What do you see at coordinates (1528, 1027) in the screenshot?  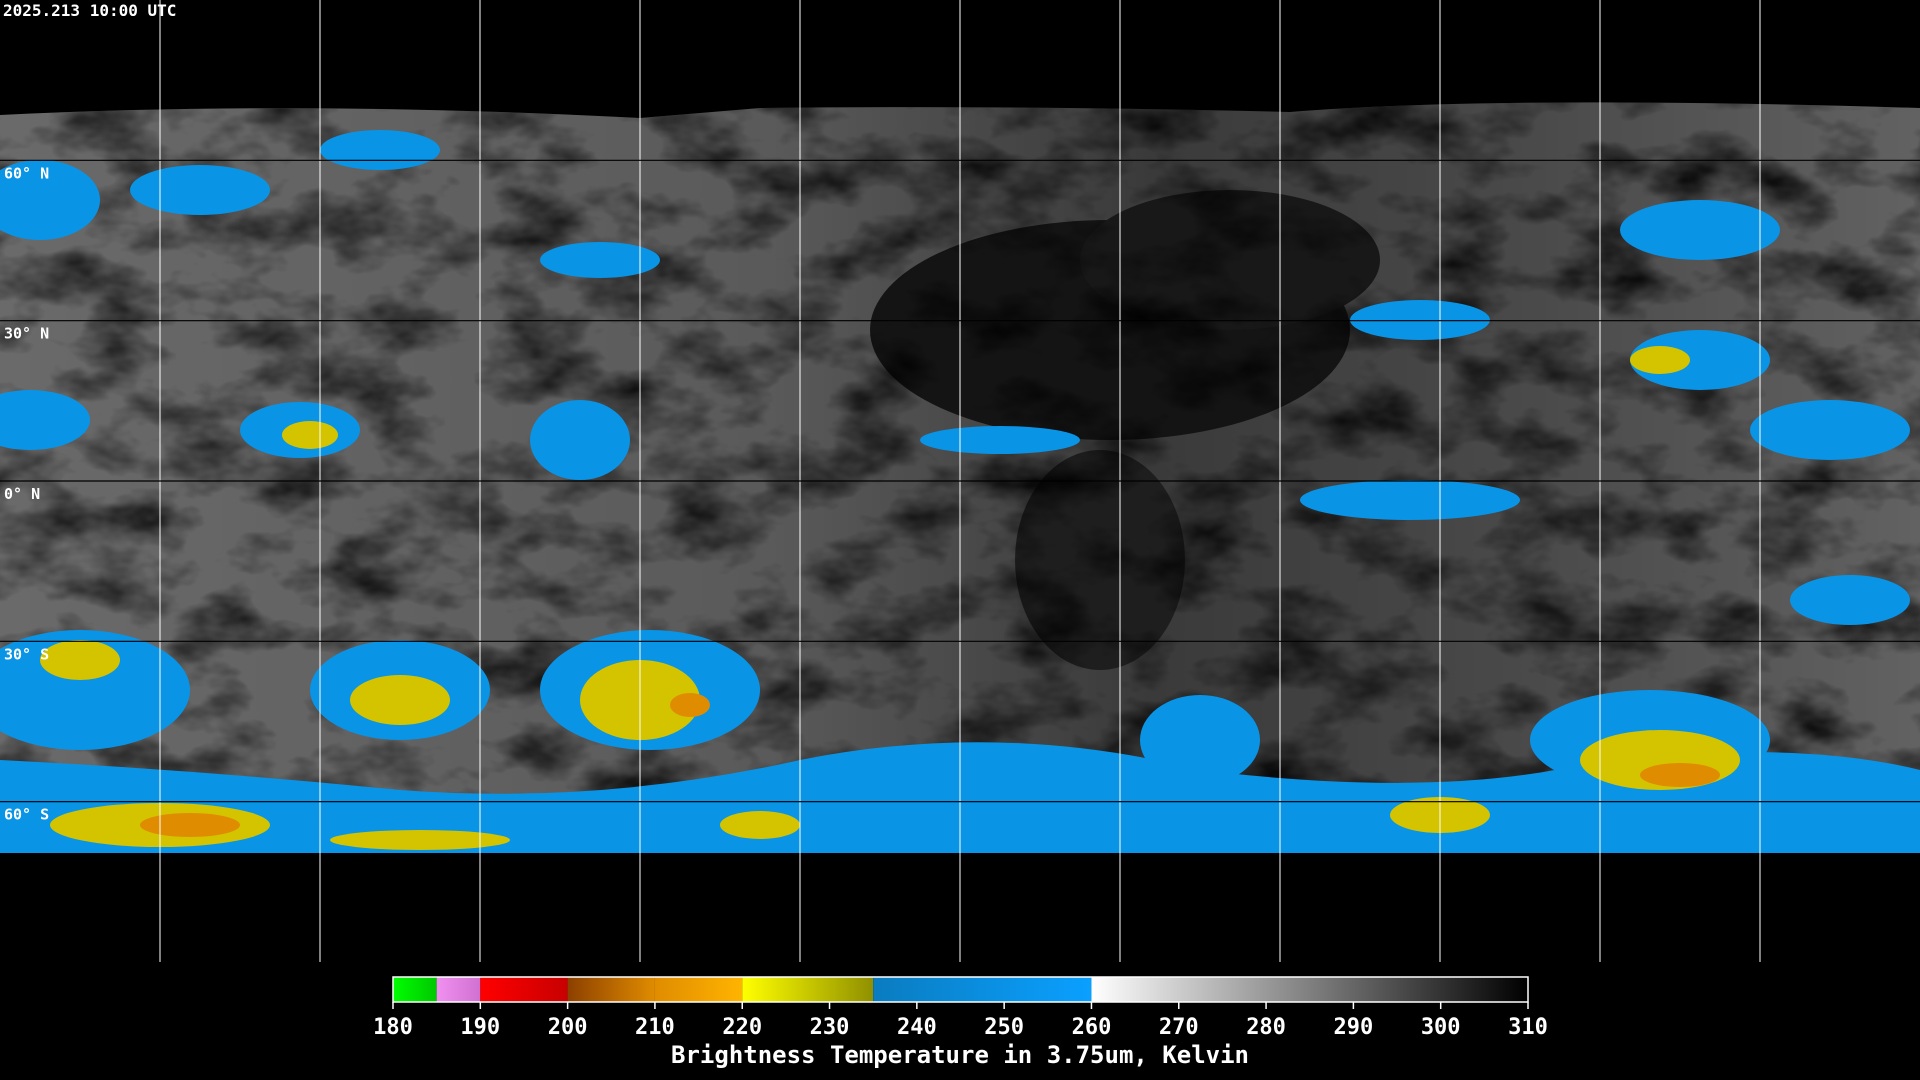 I see `colorbar-tick-label: 310` at bounding box center [1528, 1027].